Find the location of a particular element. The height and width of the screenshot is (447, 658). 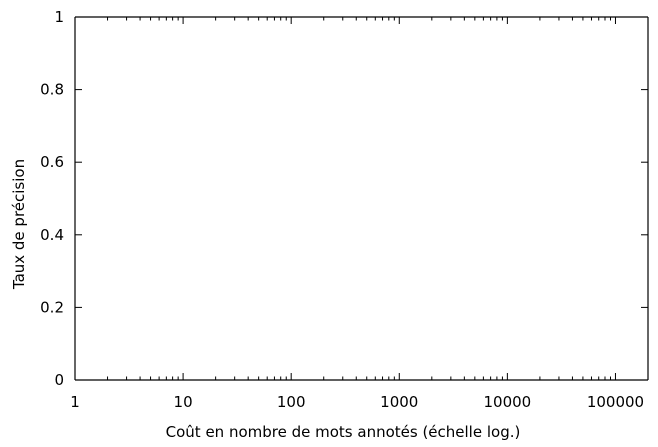

x-tick-label: 1 is located at coordinates (75, 402).